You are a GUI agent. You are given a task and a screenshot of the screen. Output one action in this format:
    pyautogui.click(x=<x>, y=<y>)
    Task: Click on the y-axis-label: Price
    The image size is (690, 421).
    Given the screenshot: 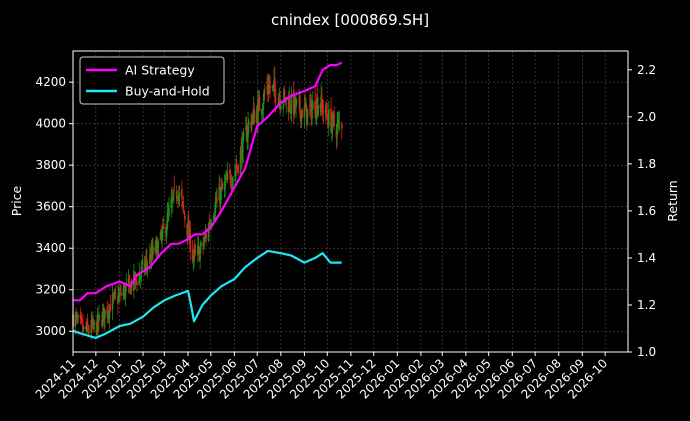 What is the action you would take?
    pyautogui.click(x=16, y=200)
    